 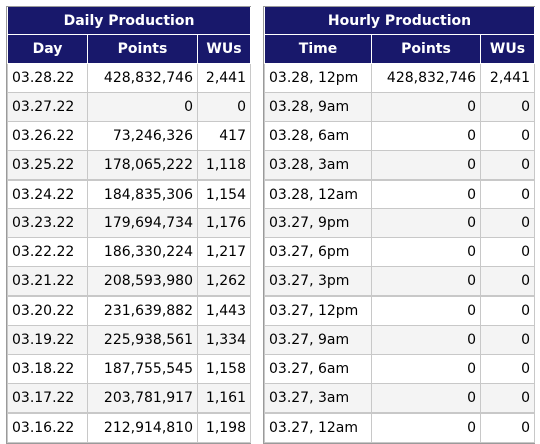 I want to click on daily-table-row: 03.20.22 231,639,882 1,443, so click(x=129, y=311).